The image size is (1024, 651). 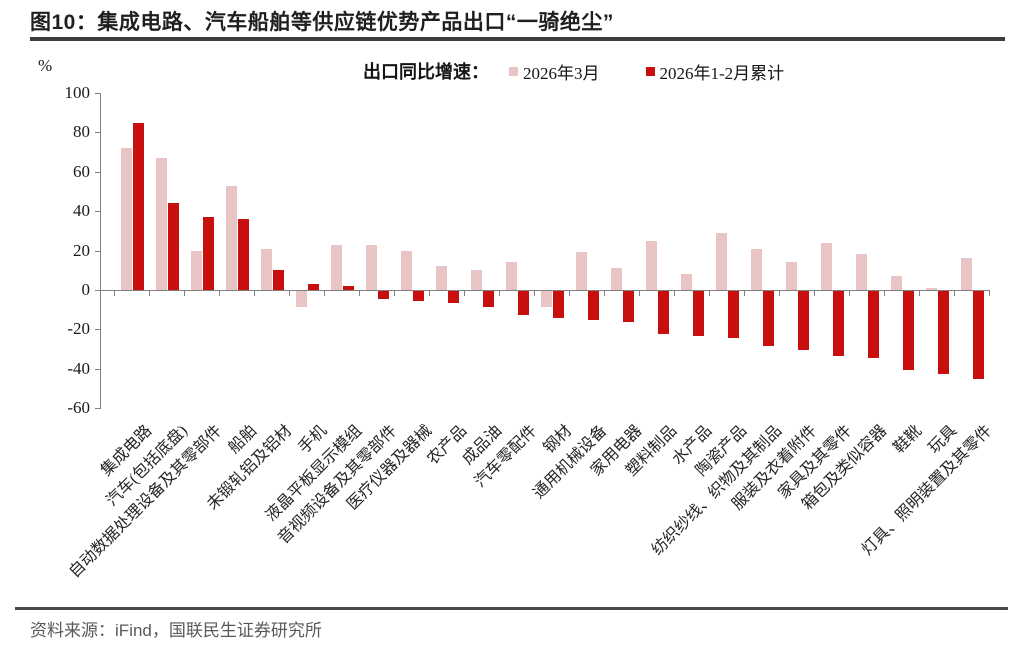 What do you see at coordinates (908, 439) in the screenshot?
I see `x-axis-label-text: 鞋靴` at bounding box center [908, 439].